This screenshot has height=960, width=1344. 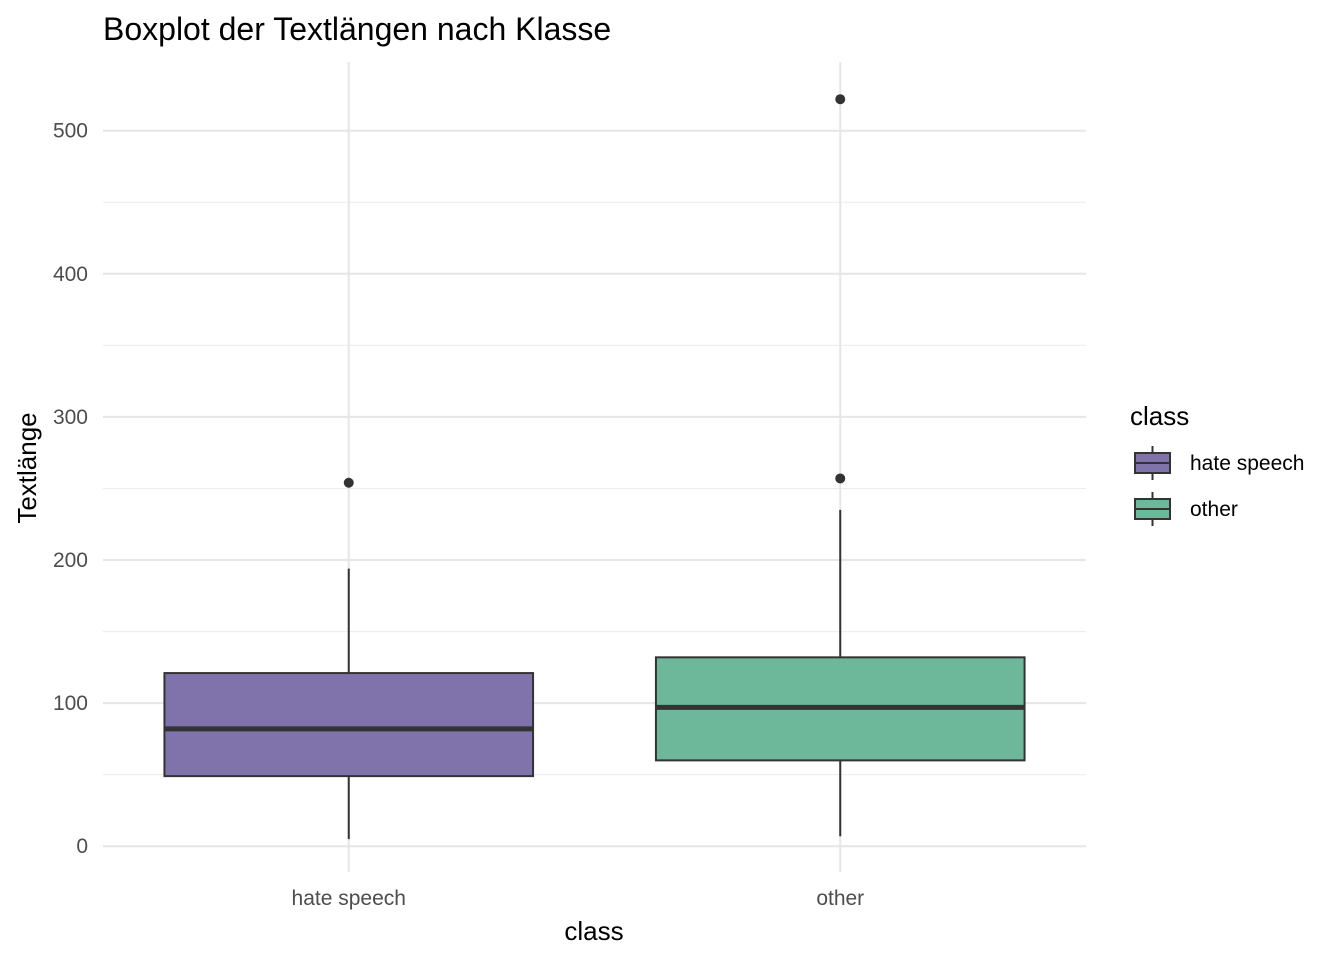 What do you see at coordinates (349, 898) in the screenshot?
I see `x-tick-label: hate speech` at bounding box center [349, 898].